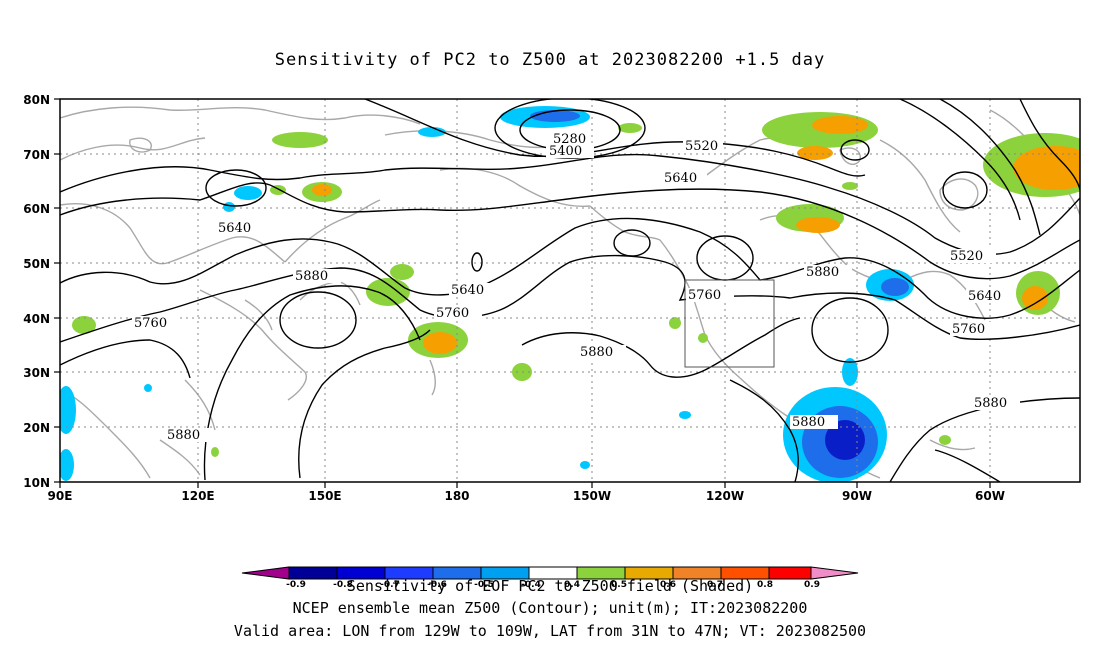  I want to click on colorbar-label: -0.9, so click(296, 585).